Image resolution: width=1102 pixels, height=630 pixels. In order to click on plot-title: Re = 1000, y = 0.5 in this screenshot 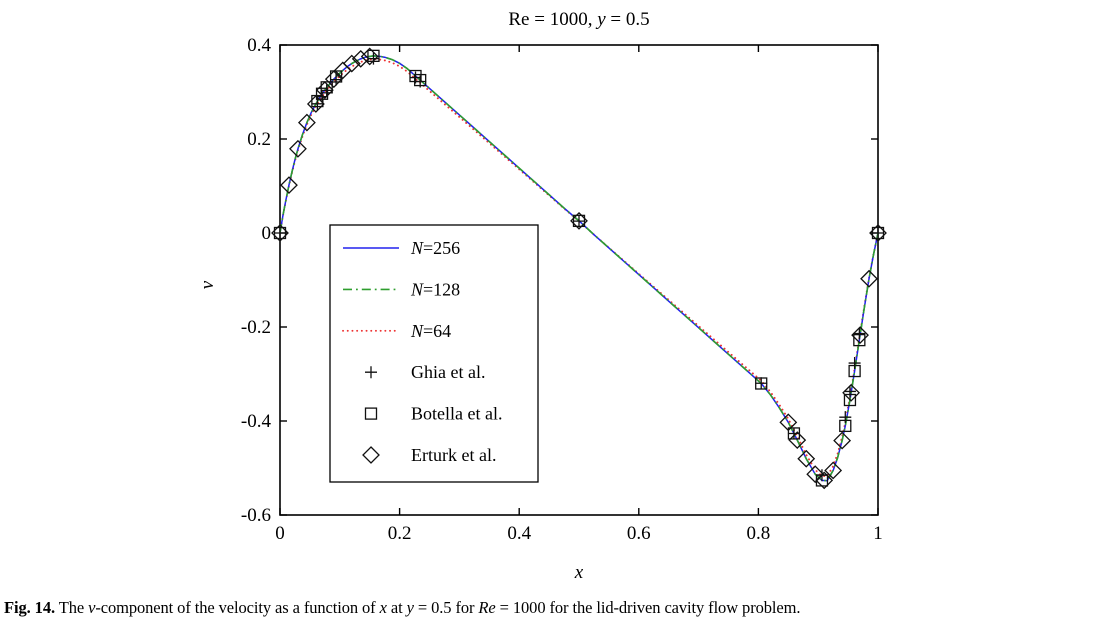, I will do `click(579, 20)`.